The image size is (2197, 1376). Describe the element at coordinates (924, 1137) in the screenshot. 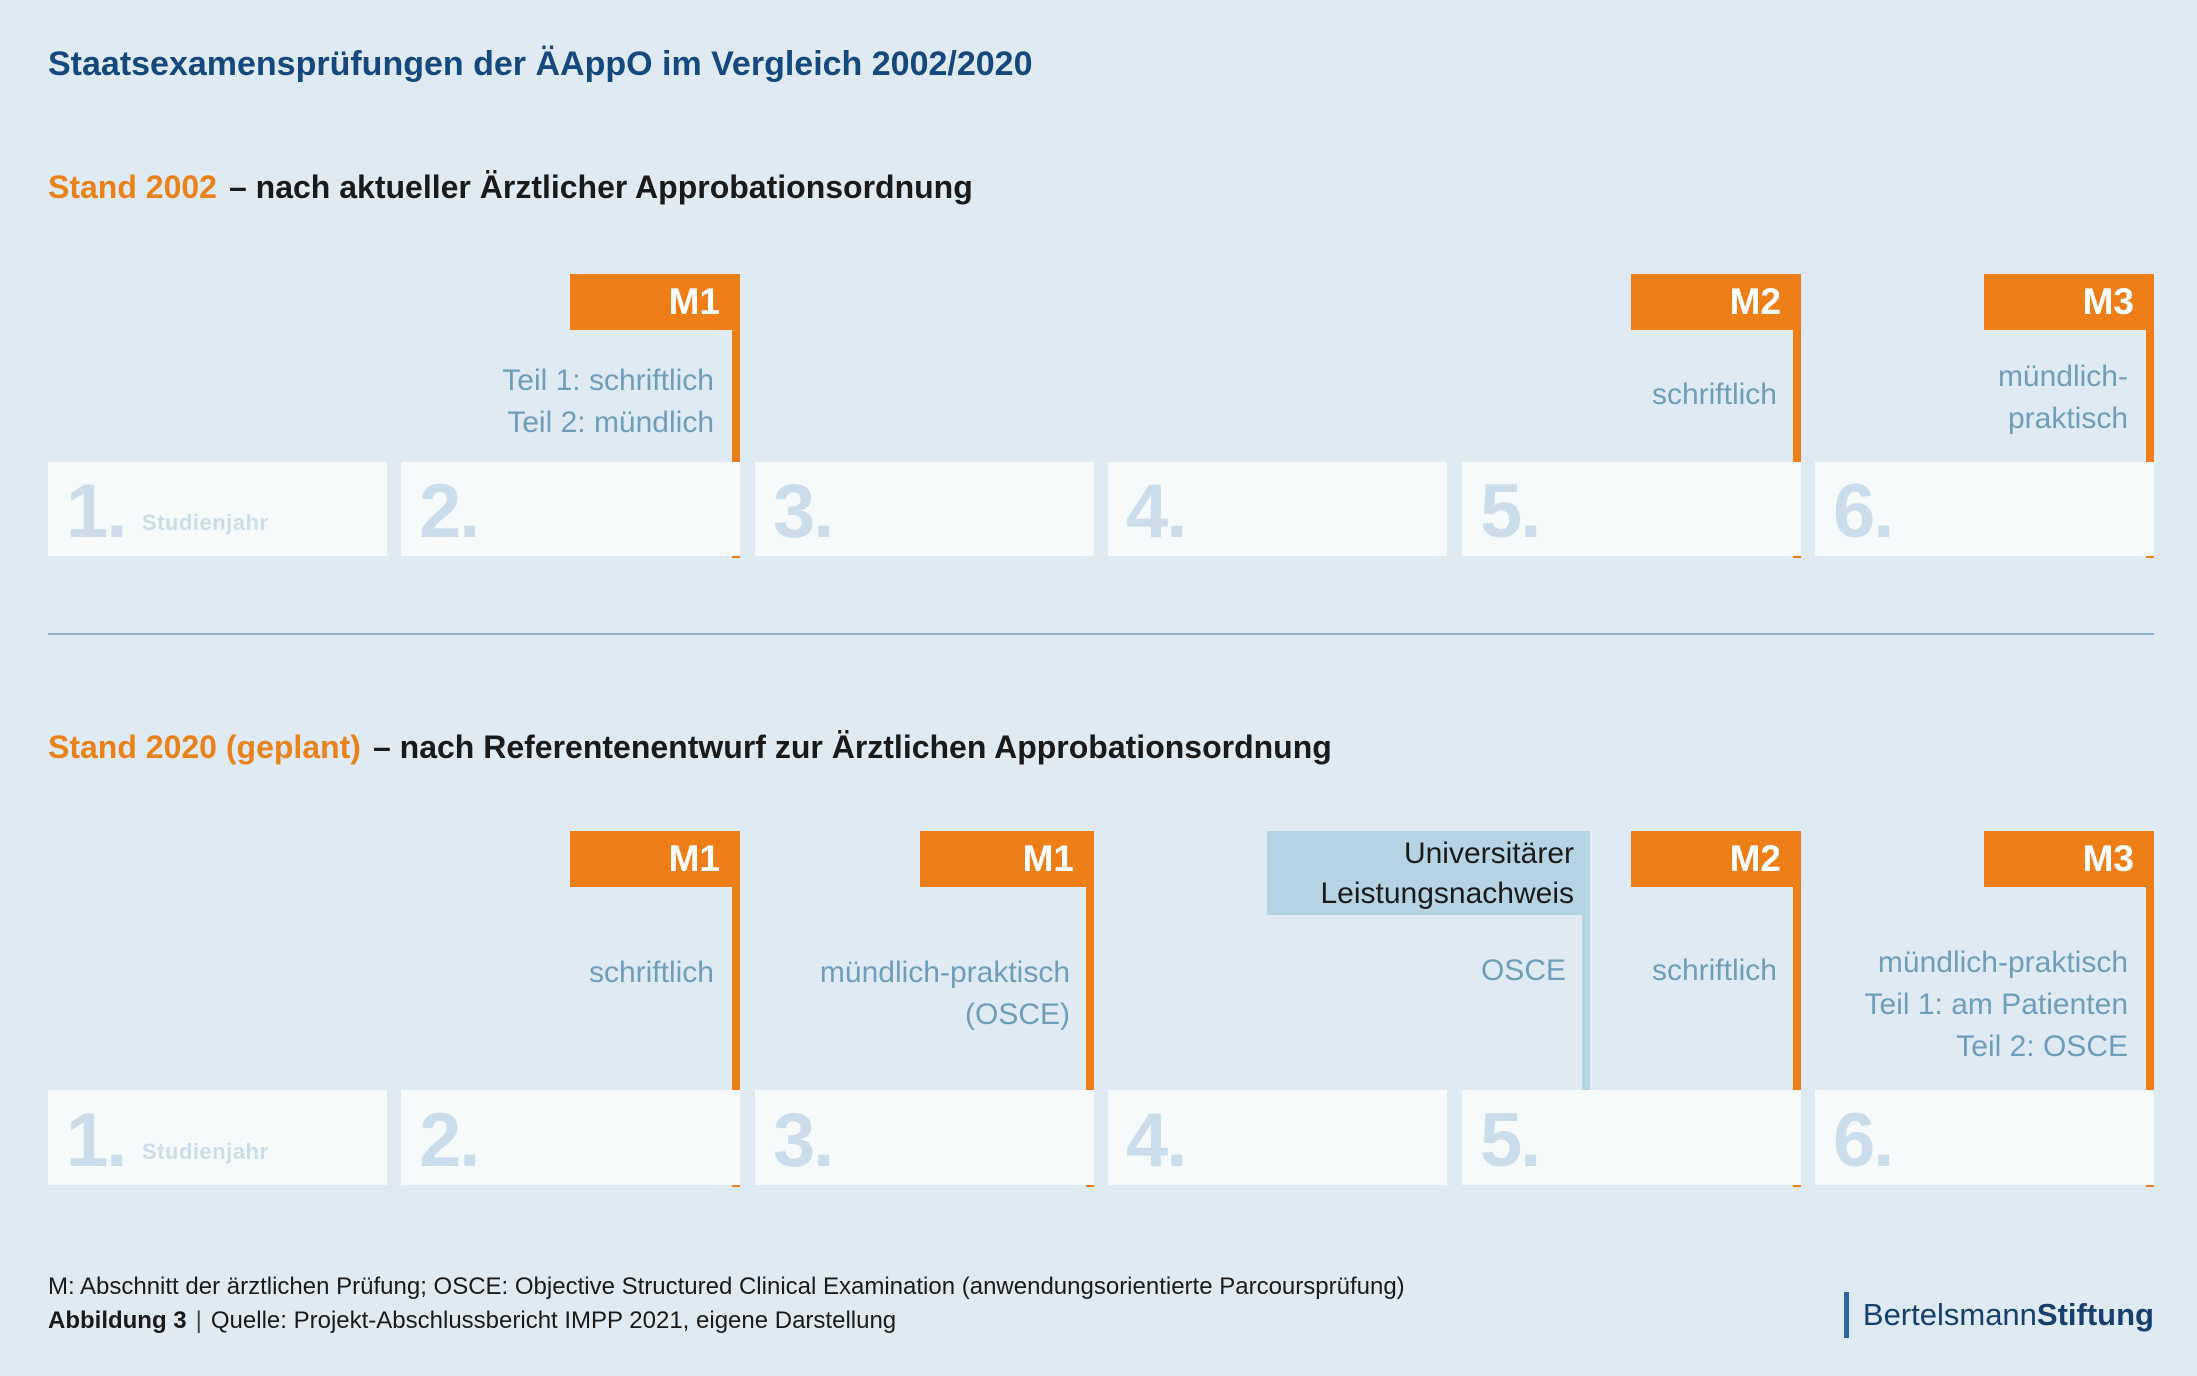

I see `year-box-3-2020: 3.` at that location.